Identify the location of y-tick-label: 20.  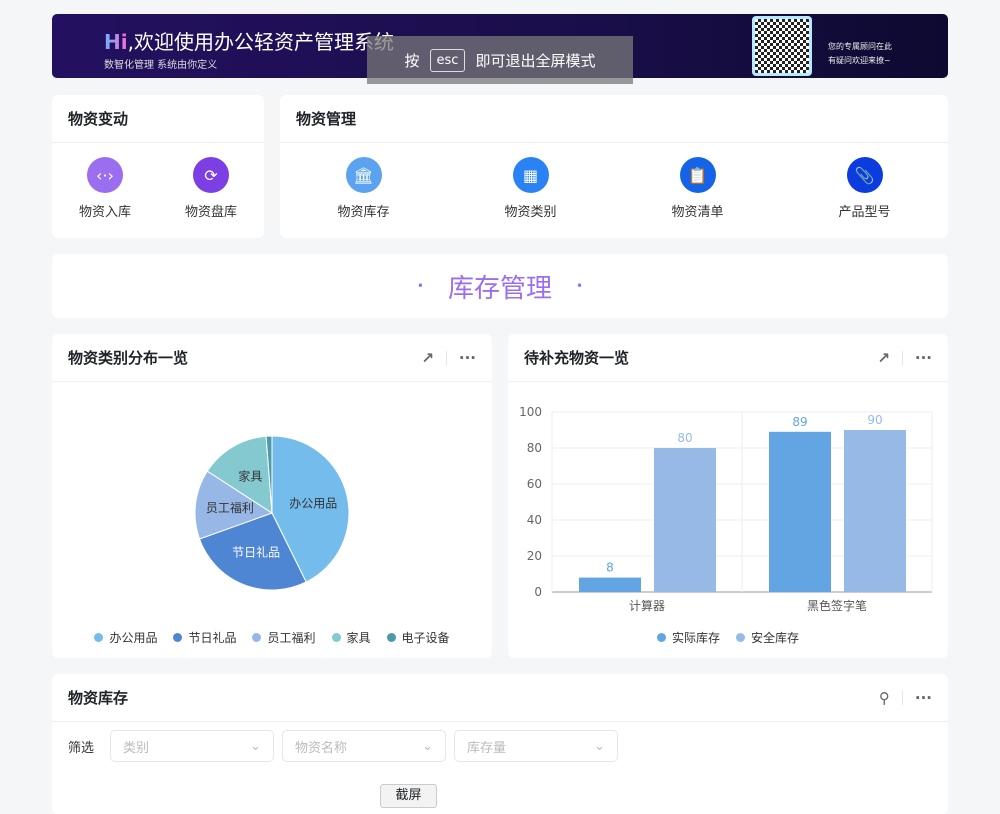
(534, 556).